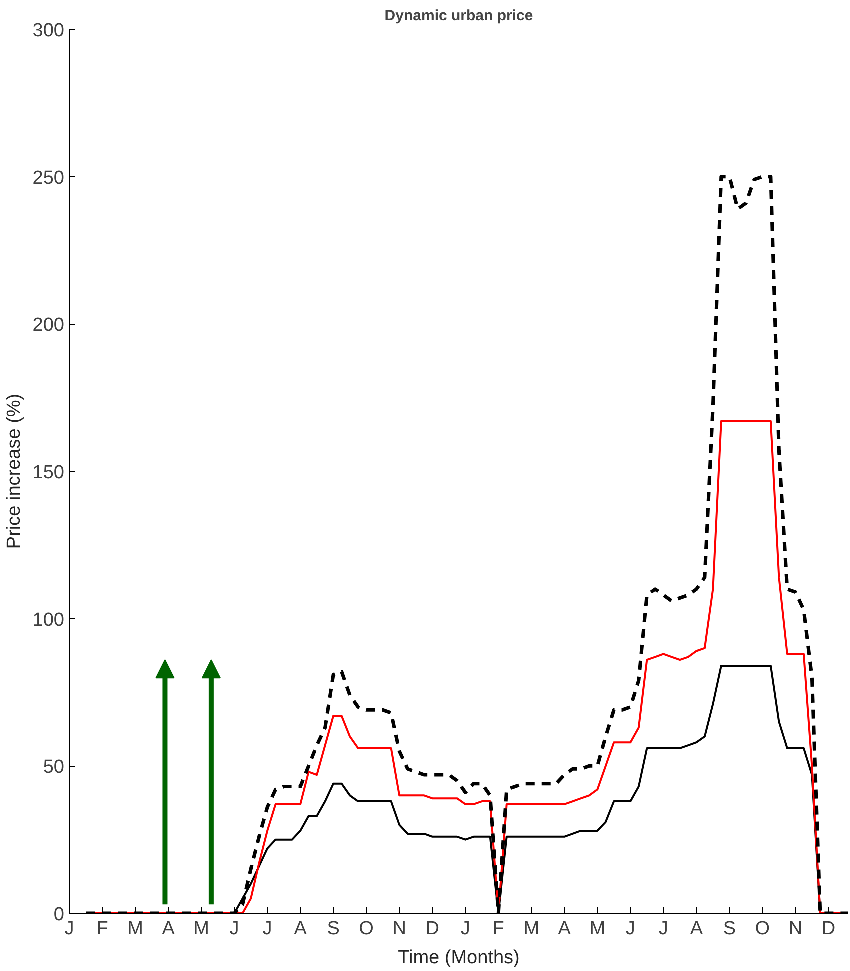  I want to click on y-tick-label: 300, so click(48, 31).